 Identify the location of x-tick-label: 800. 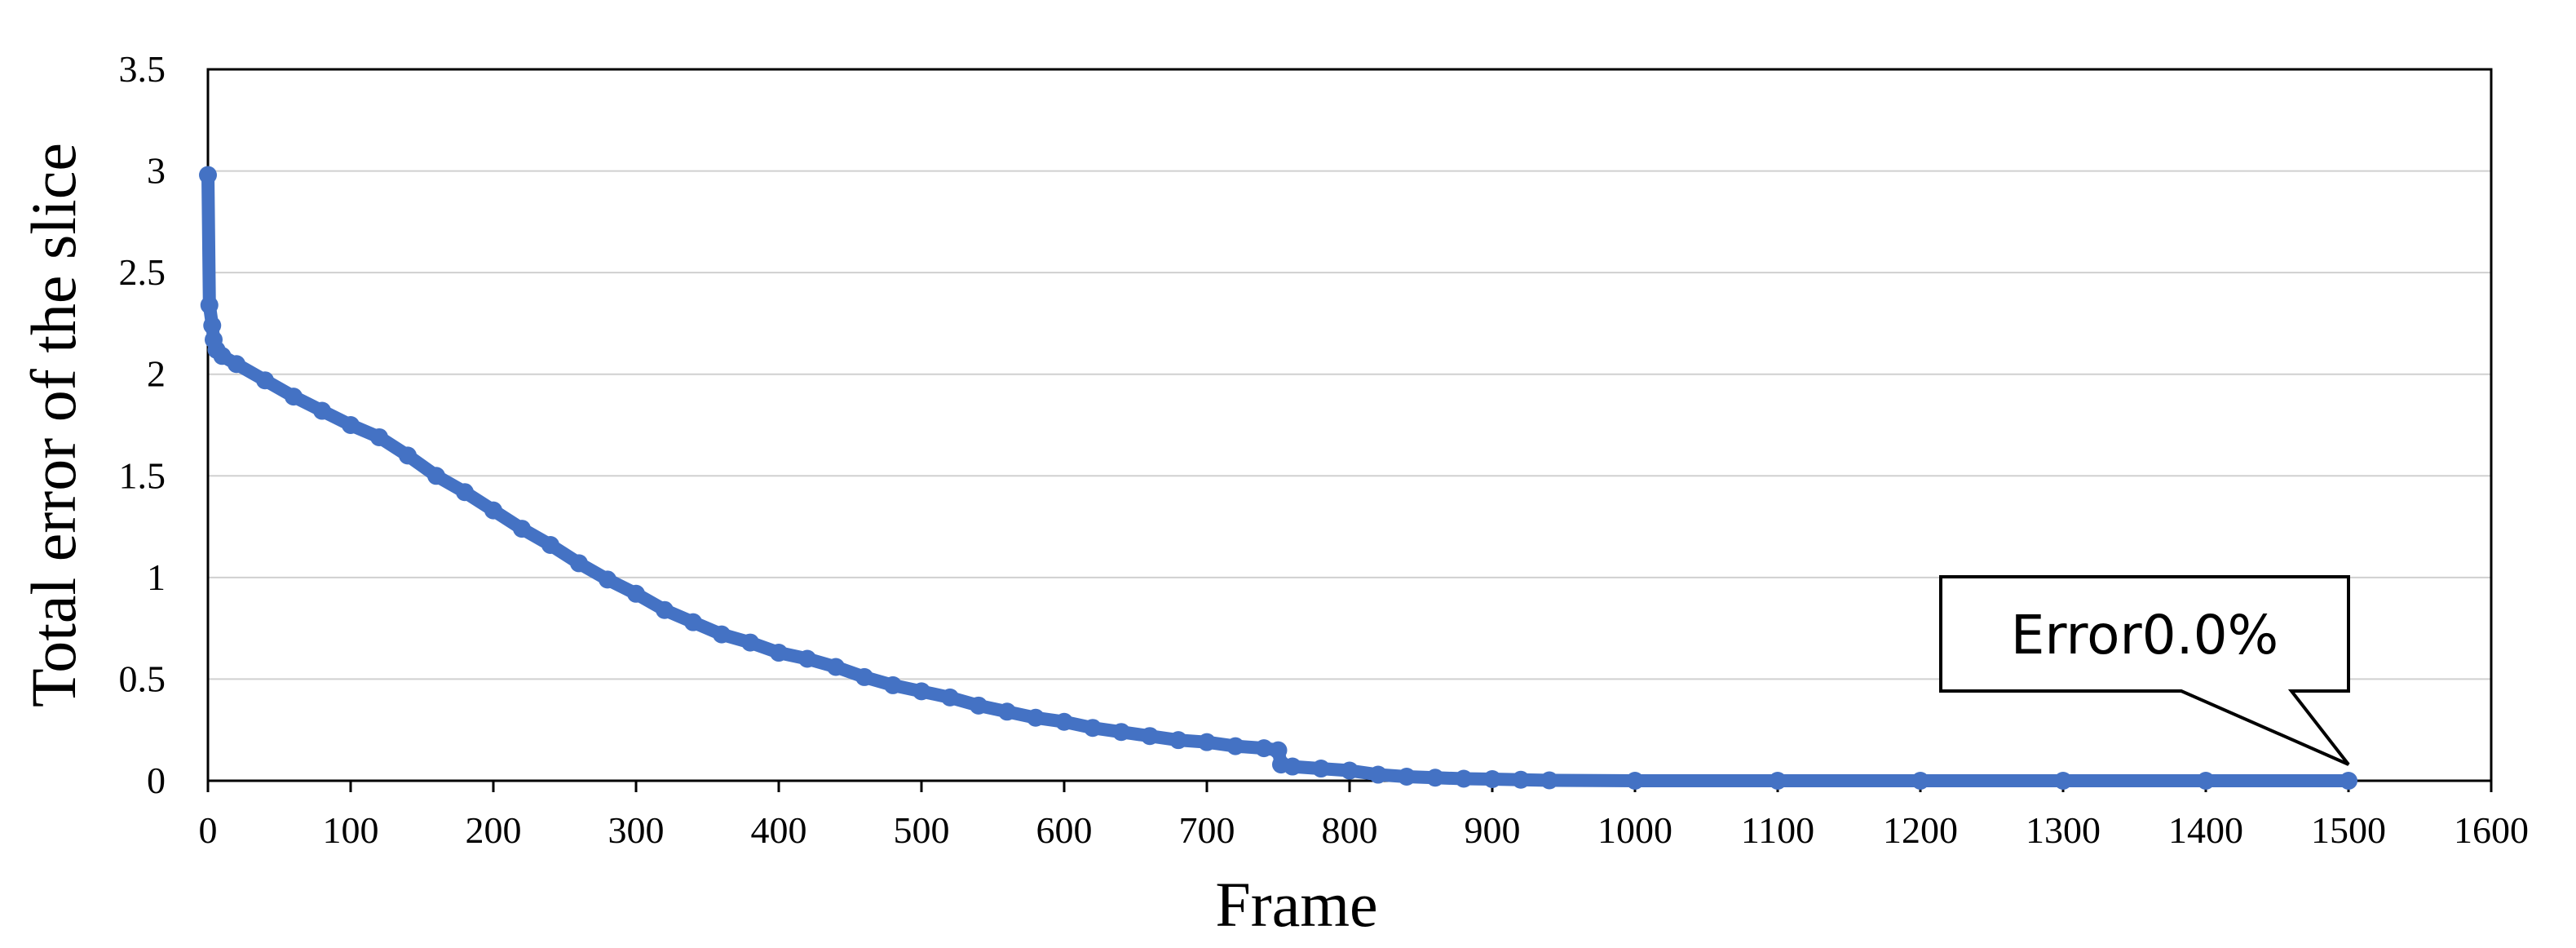
(1350, 830).